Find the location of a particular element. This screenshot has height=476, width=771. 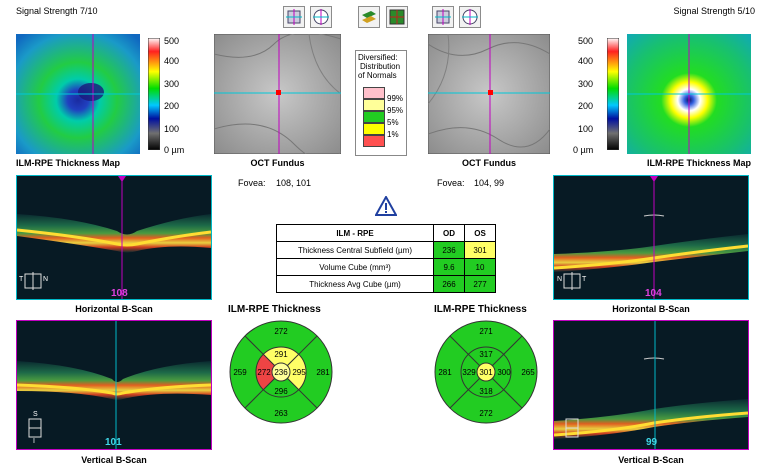

crosshair-left-button is located at coordinates (294, 17).